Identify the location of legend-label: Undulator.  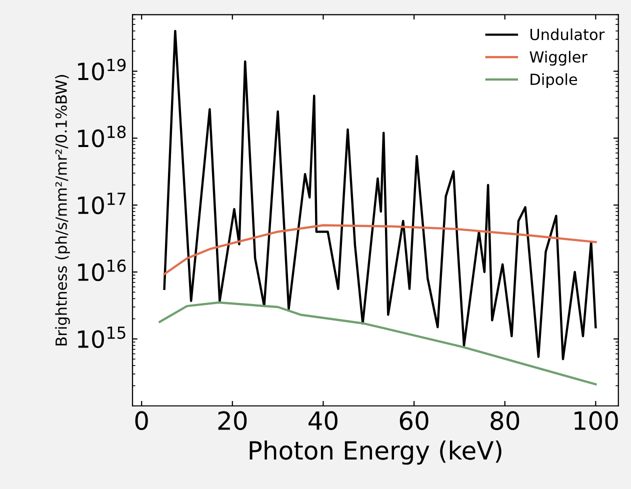
(567, 34).